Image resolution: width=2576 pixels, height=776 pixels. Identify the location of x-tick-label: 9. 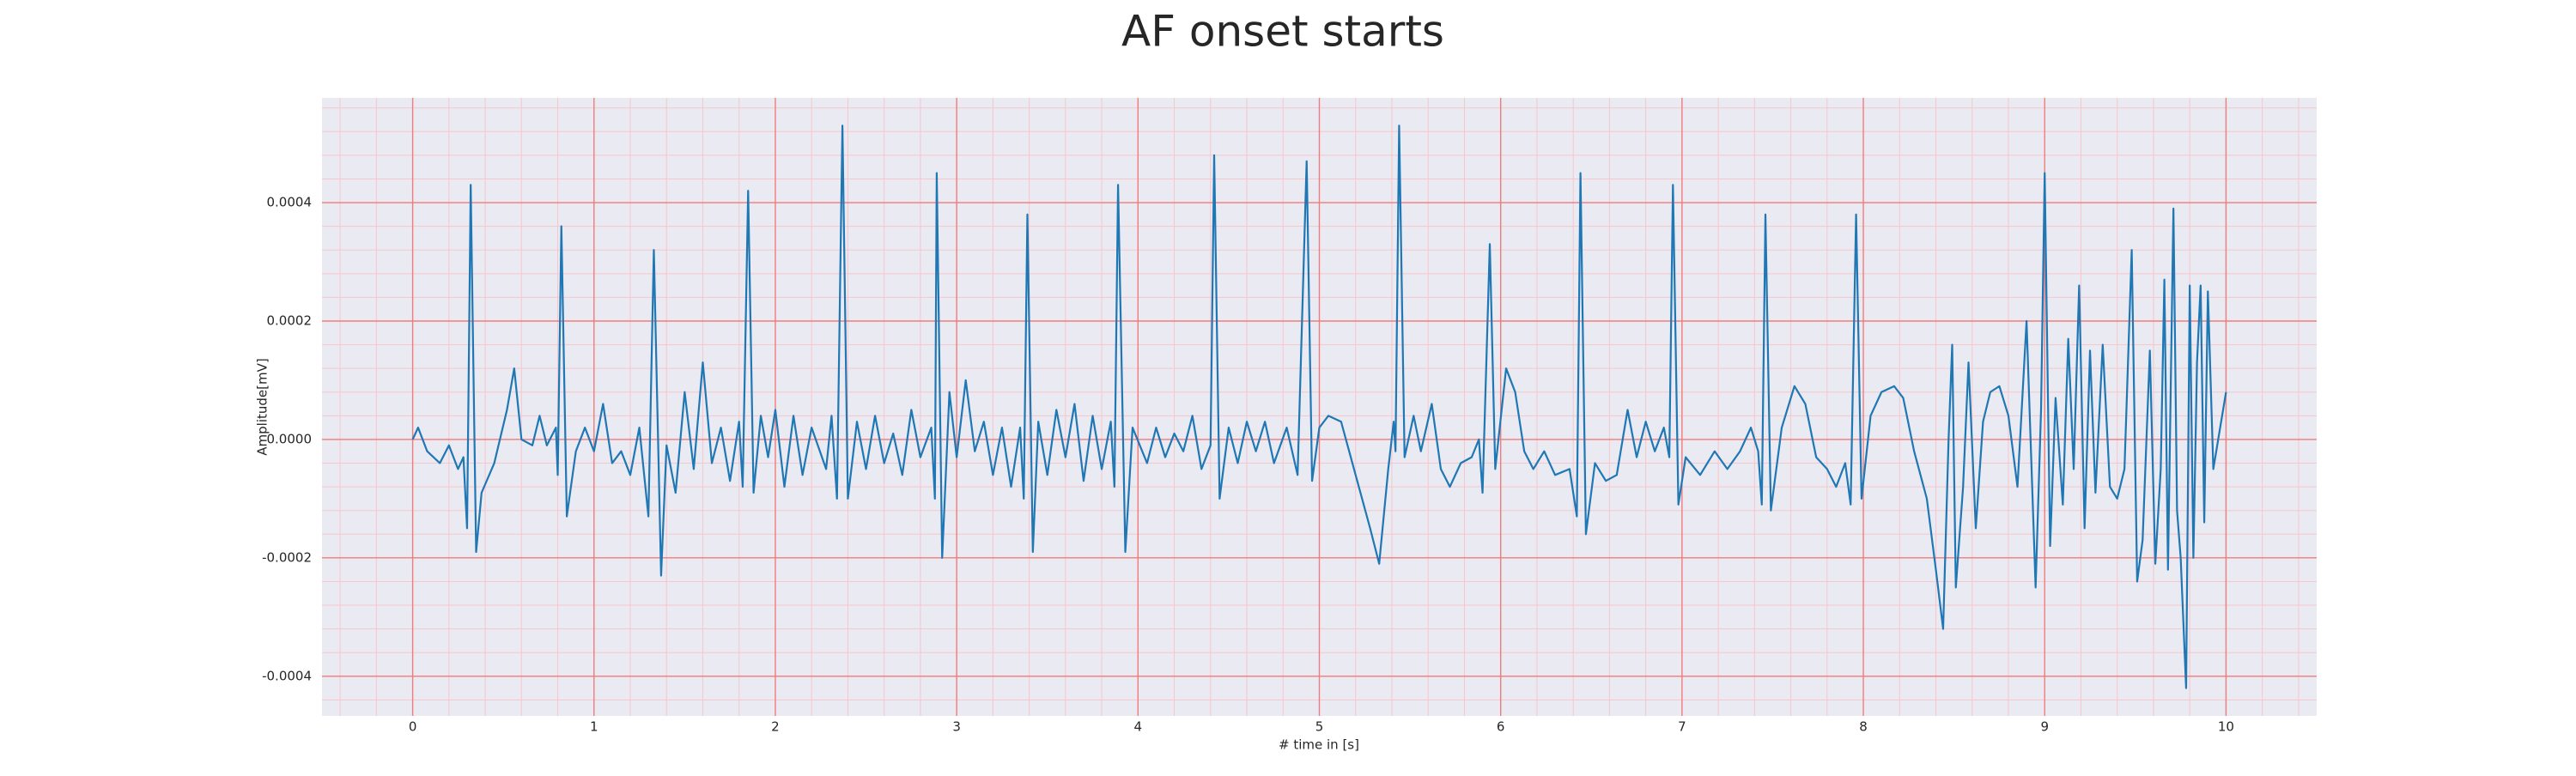
(2045, 727).